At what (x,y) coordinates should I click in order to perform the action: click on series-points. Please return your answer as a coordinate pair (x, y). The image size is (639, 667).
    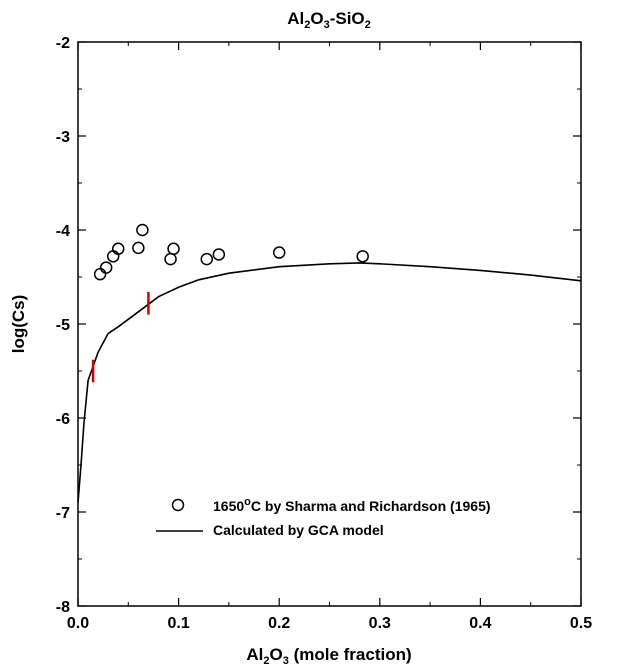
    Looking at the image, I should click on (231, 252).